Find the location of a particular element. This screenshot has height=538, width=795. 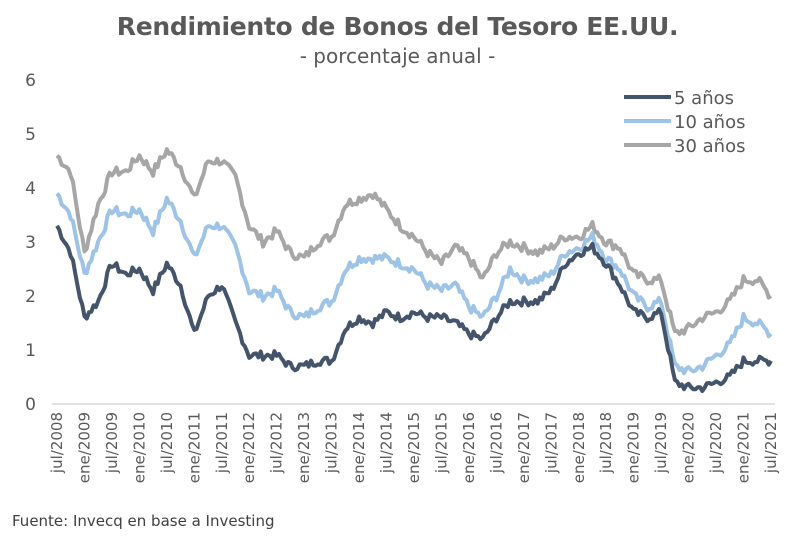

x-tick-label: jul/2021 is located at coordinates (771, 443).